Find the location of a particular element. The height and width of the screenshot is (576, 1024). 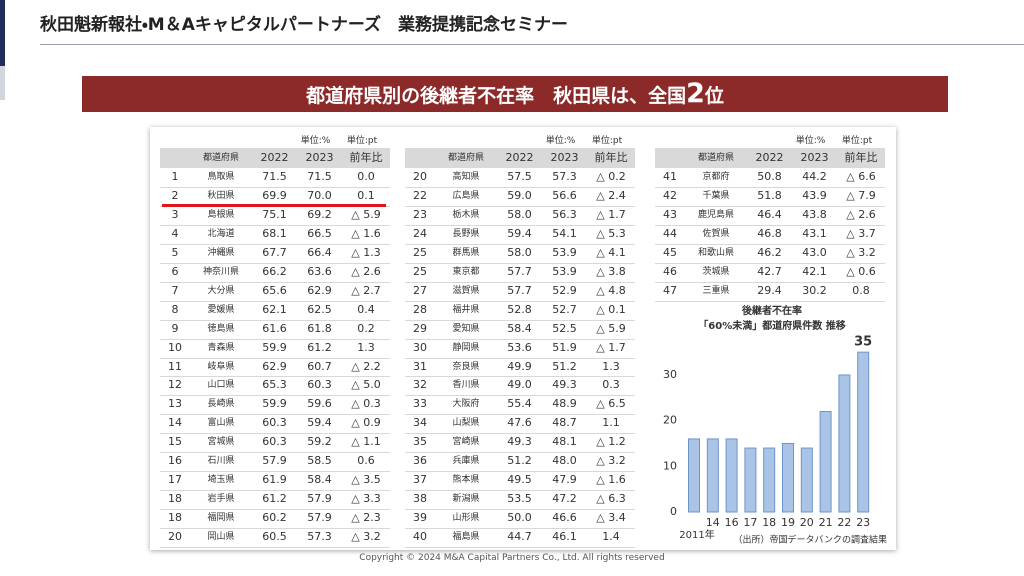

table-cell: 25 is located at coordinates (420, 271).